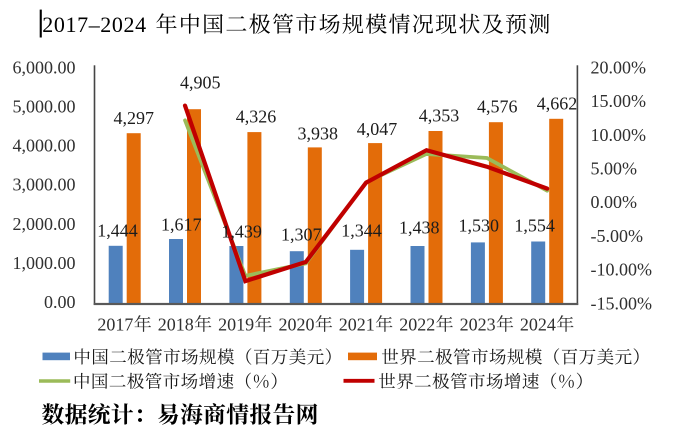  Describe the element at coordinates (622, 270) in the screenshot. I see `svg-text: -10.00%` at that location.